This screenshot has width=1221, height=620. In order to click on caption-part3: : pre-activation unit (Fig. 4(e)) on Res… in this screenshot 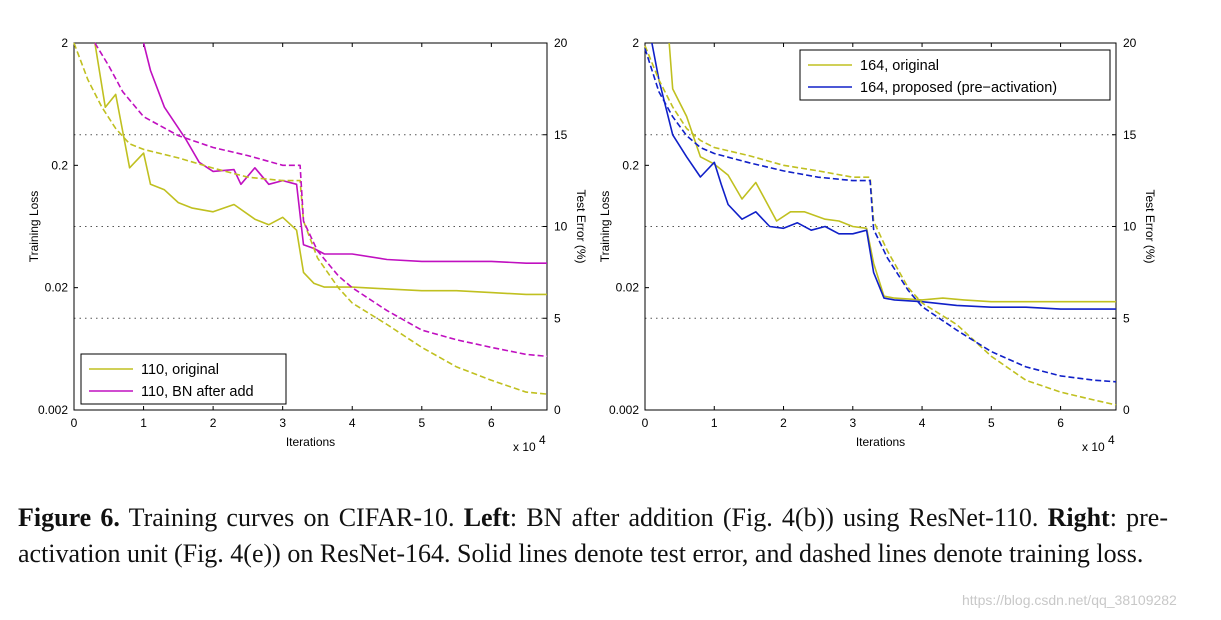, I will do `click(593, 535)`.